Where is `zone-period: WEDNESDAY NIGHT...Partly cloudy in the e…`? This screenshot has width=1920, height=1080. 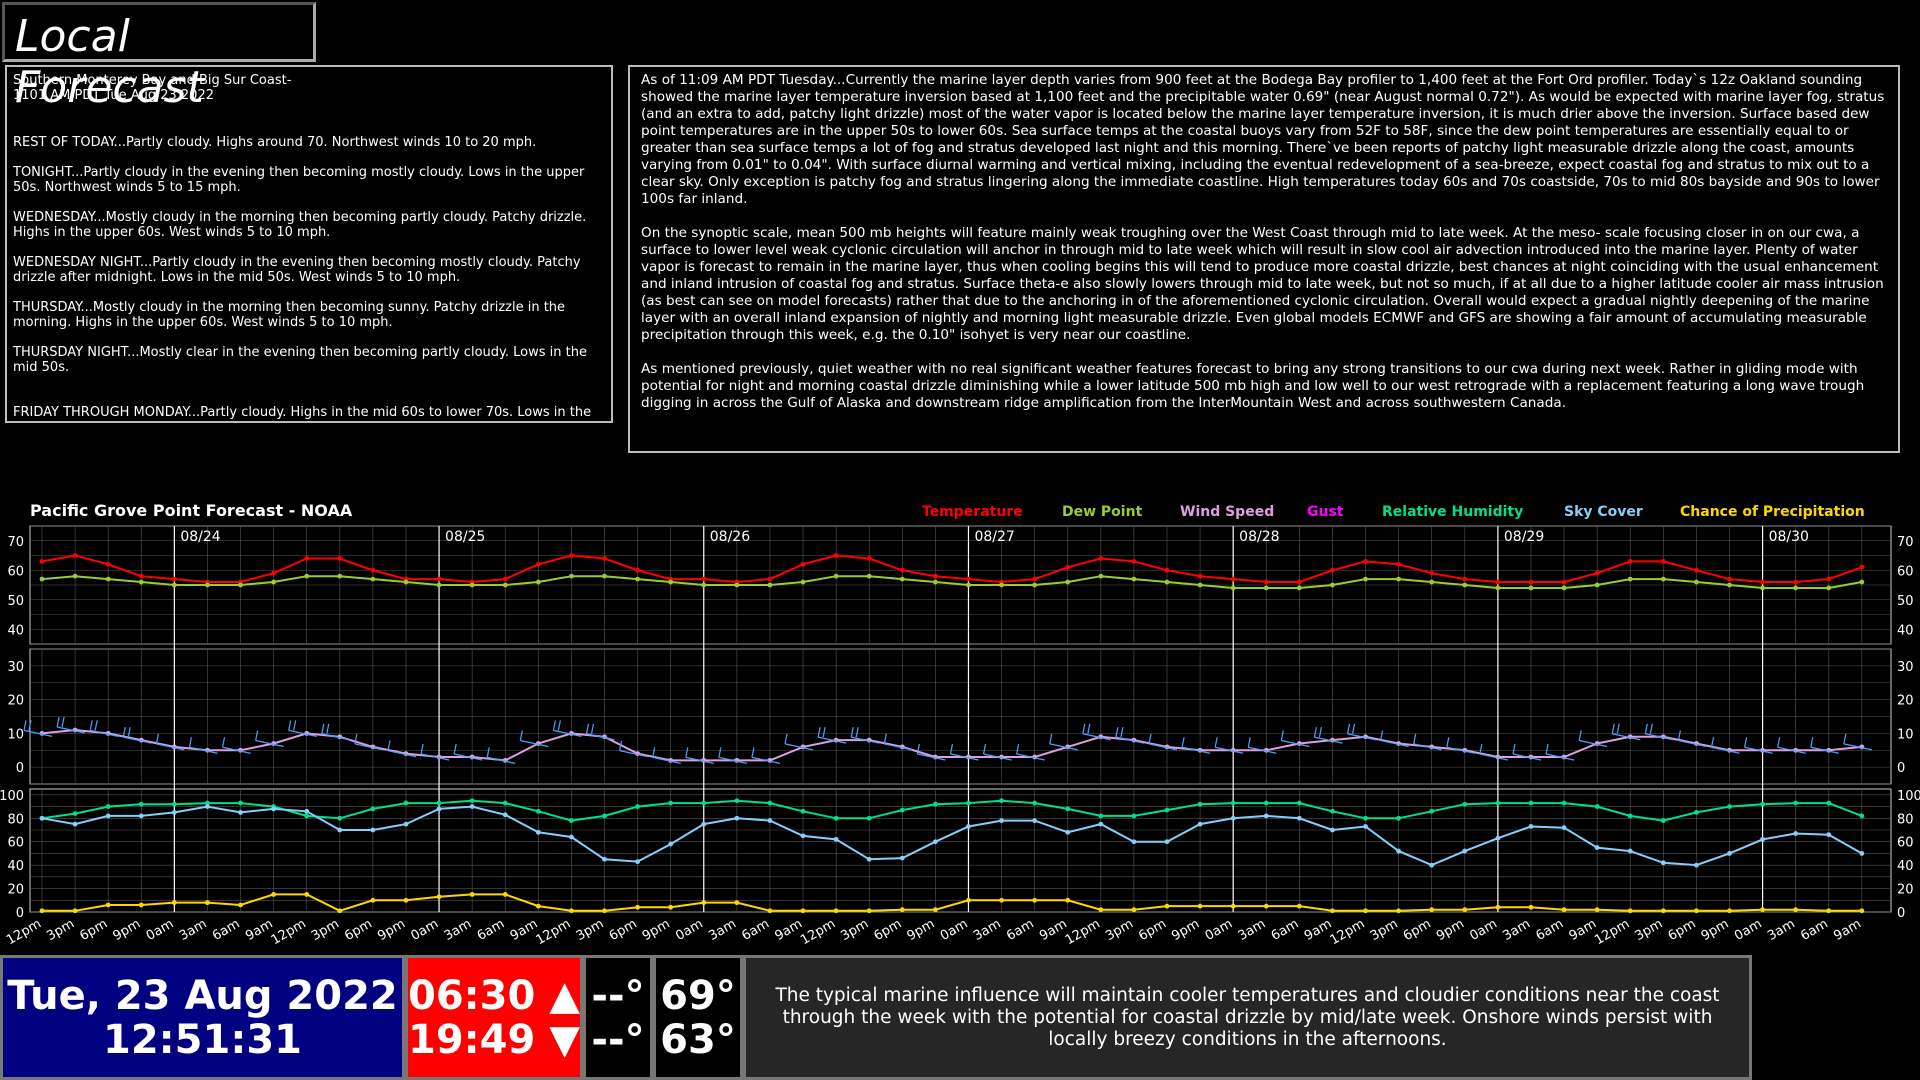 zone-period: WEDNESDAY NIGHT...Partly cloudy in the e… is located at coordinates (299, 270).